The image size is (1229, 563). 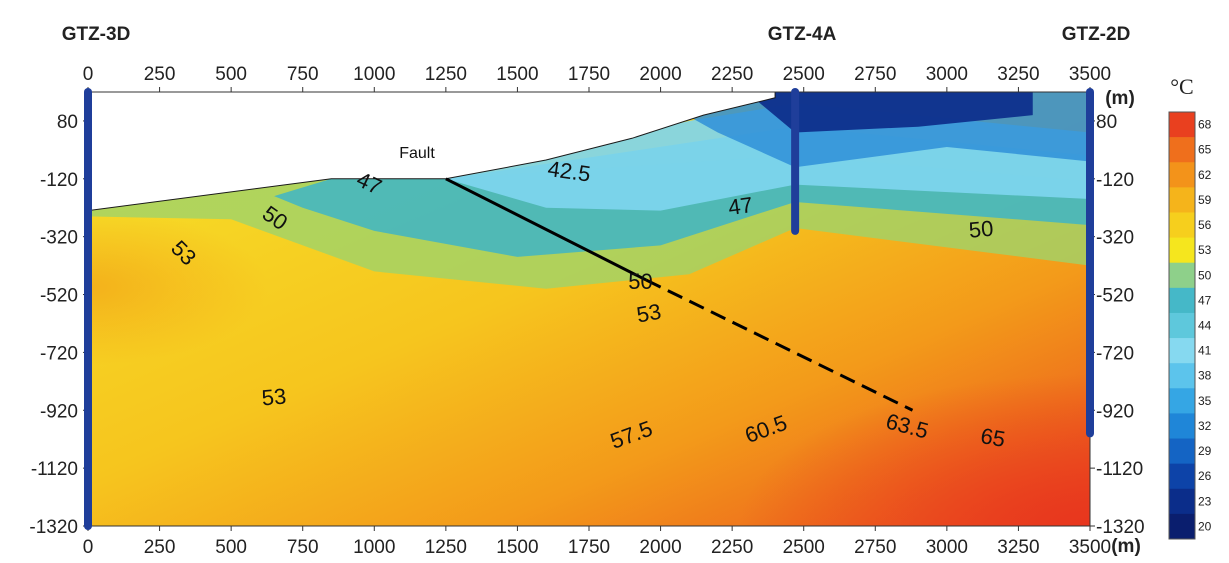 What do you see at coordinates (1205, 150) in the screenshot?
I see `colorbar-tick-label: 65` at bounding box center [1205, 150].